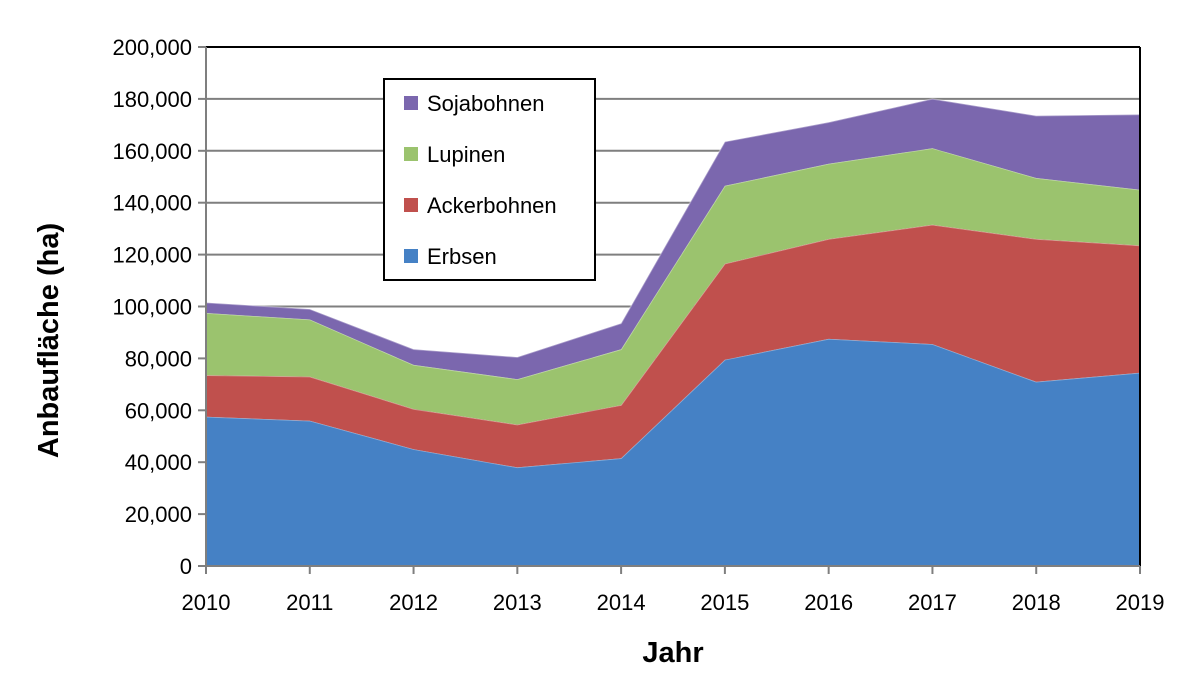  What do you see at coordinates (411, 154) in the screenshot?
I see `legend-swatch-lupinen` at bounding box center [411, 154].